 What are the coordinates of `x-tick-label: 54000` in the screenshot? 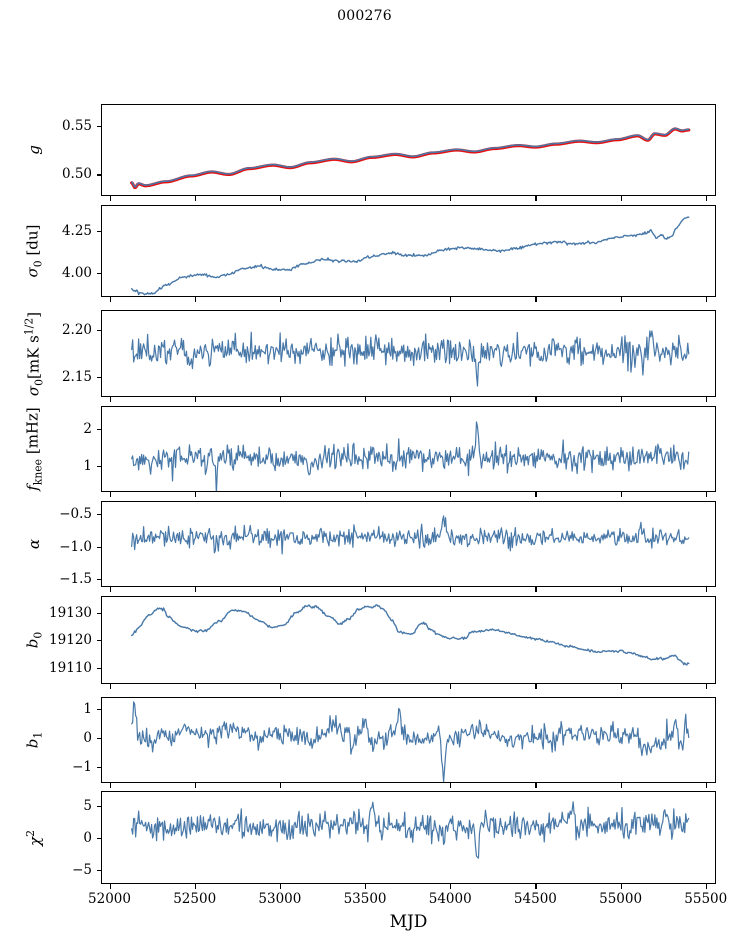 It's located at (450, 899).